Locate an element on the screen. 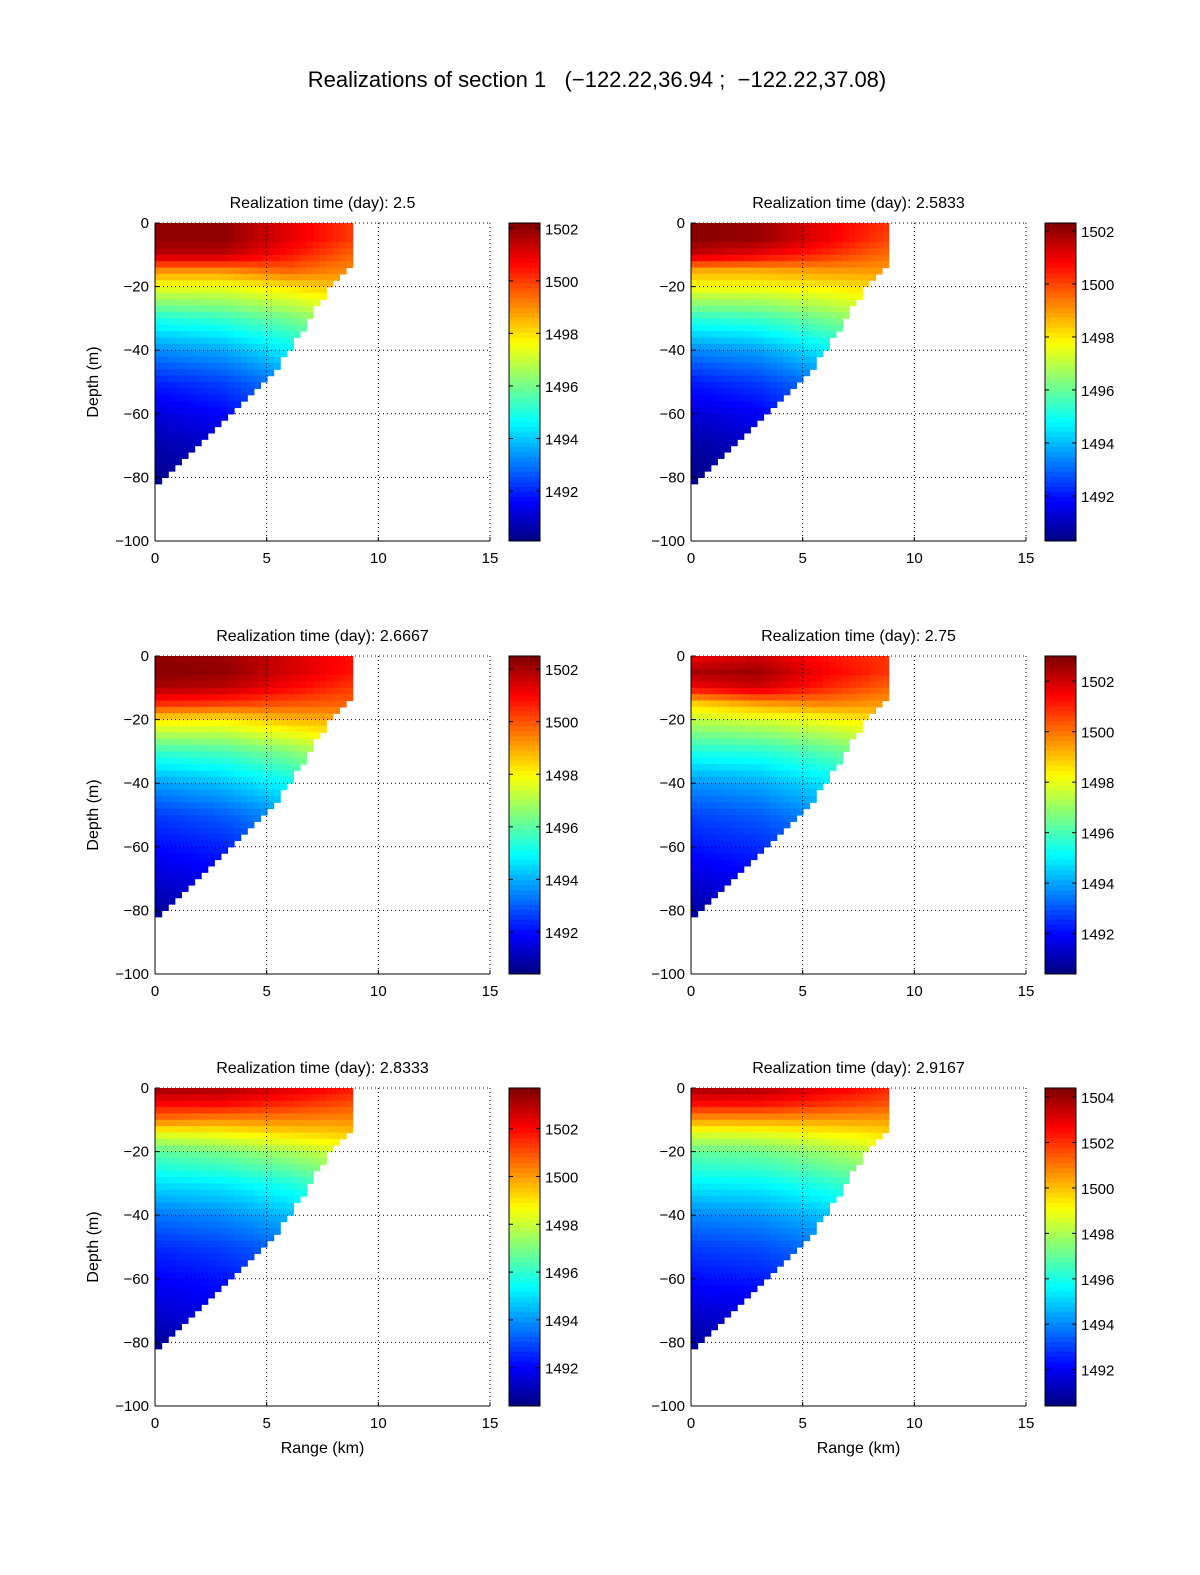  y-tick-label: −100 is located at coordinates (132, 1406).